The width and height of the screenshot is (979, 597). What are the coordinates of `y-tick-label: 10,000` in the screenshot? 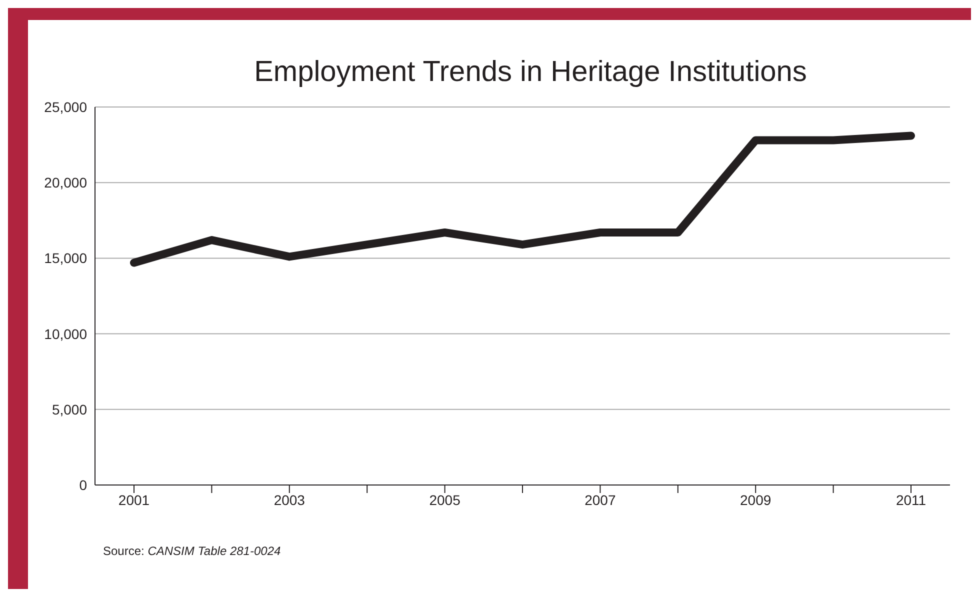 It's located at (66, 334).